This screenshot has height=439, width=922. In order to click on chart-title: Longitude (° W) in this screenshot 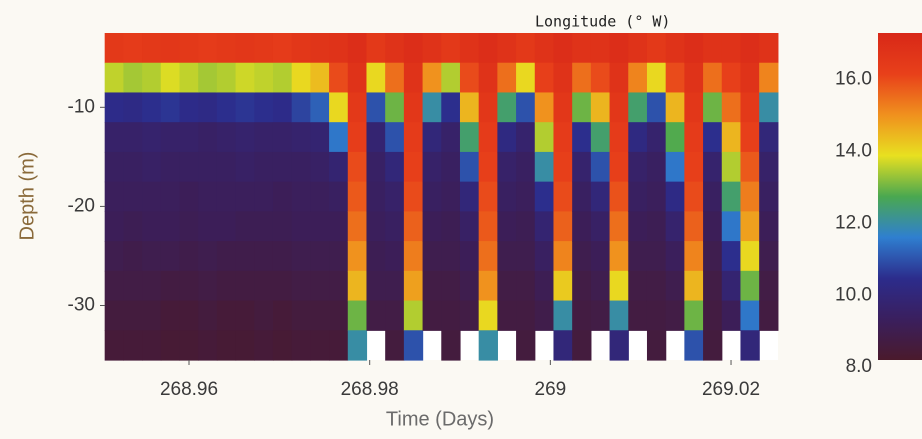, I will do `click(602, 22)`.